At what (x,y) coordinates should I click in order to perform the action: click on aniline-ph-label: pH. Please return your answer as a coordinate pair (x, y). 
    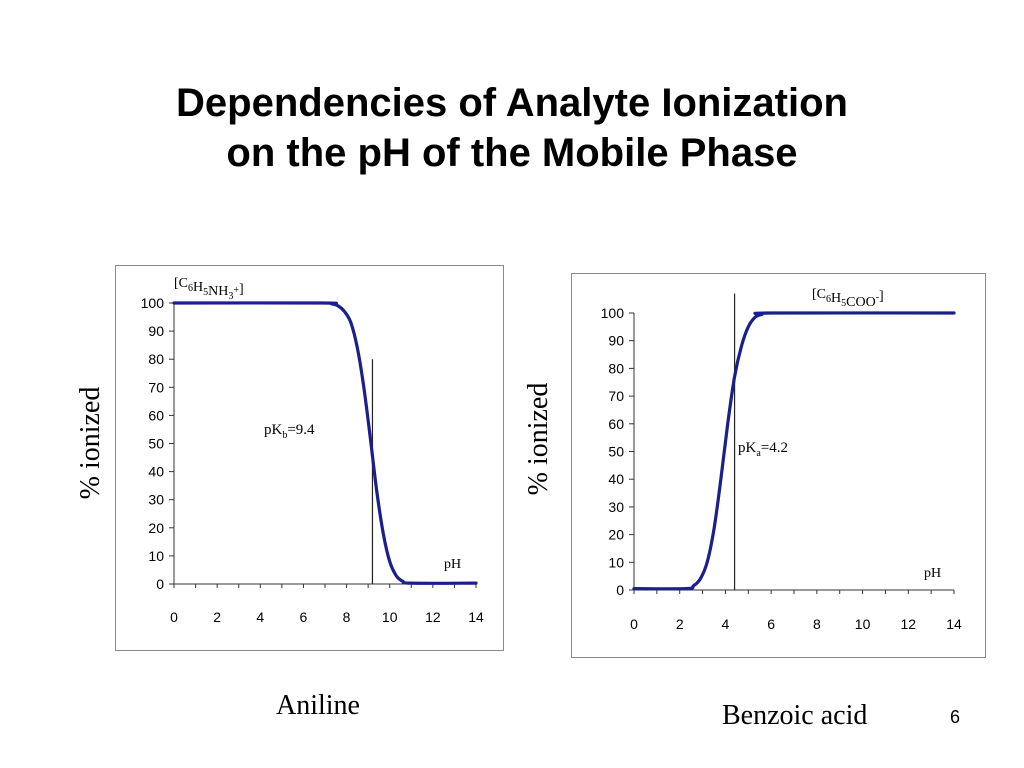
    Looking at the image, I should click on (452, 564).